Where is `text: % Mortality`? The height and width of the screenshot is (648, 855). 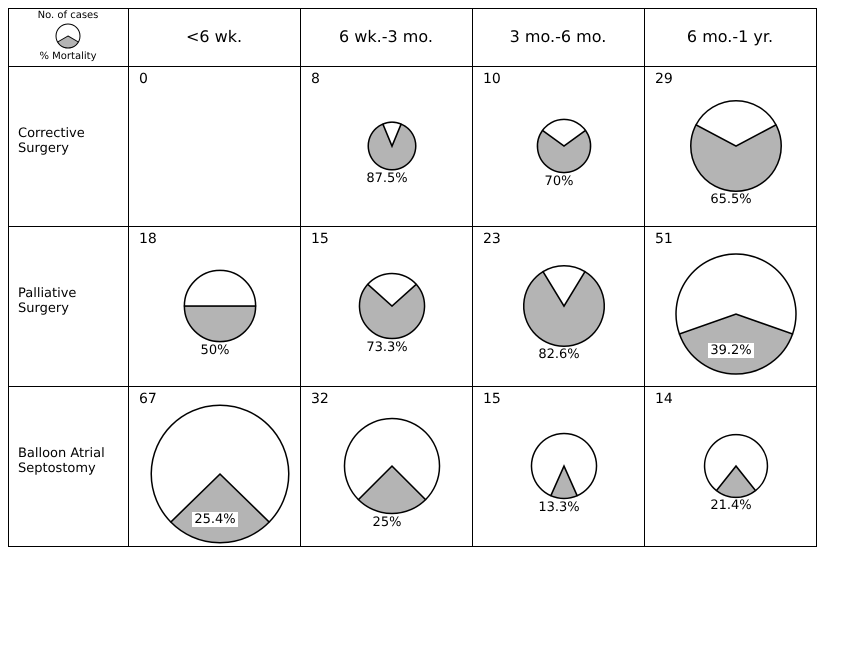
text: % Mortality is located at coordinates (68, 56).